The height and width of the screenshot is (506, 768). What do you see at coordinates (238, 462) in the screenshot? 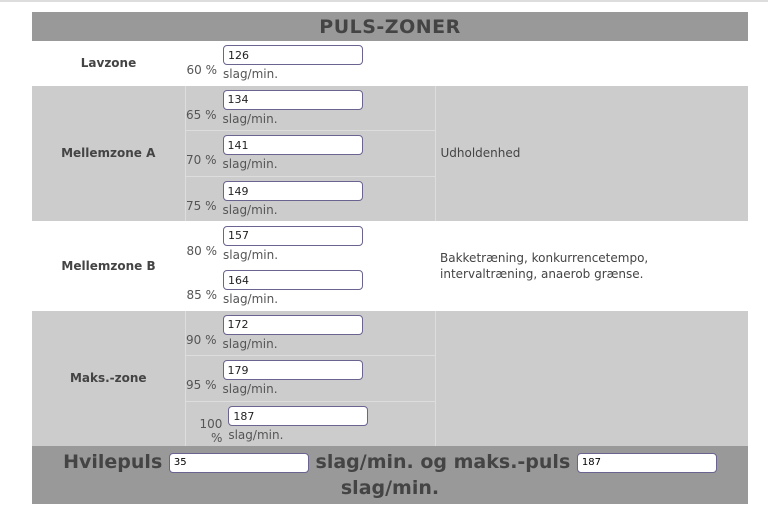
I see `rest-pulse-input` at bounding box center [238, 462].